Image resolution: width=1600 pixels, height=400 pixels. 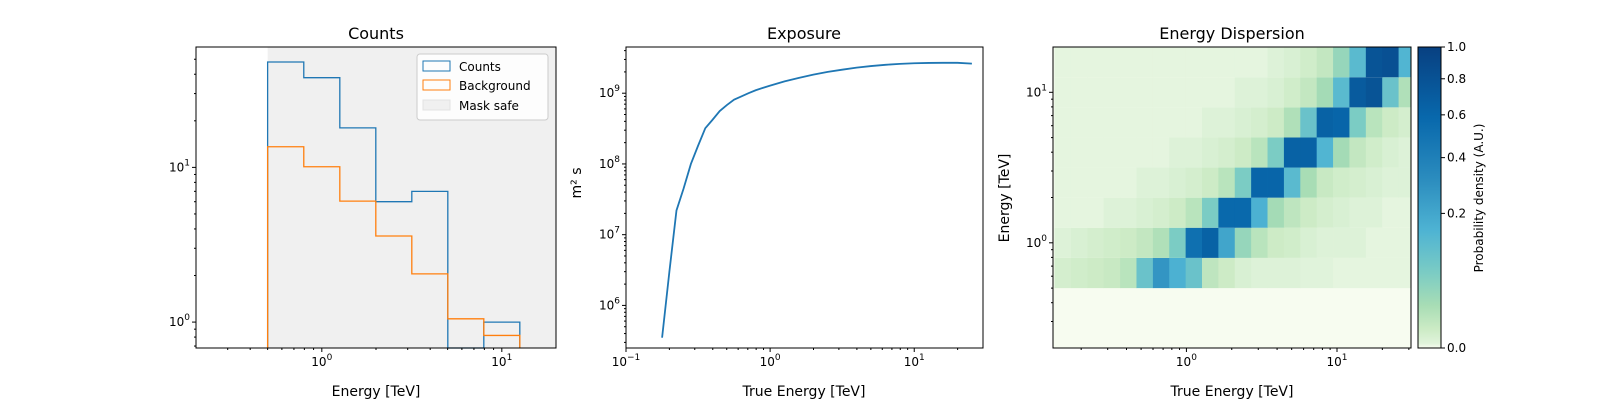 What do you see at coordinates (376, 33) in the screenshot?
I see `counts-title: Counts` at bounding box center [376, 33].